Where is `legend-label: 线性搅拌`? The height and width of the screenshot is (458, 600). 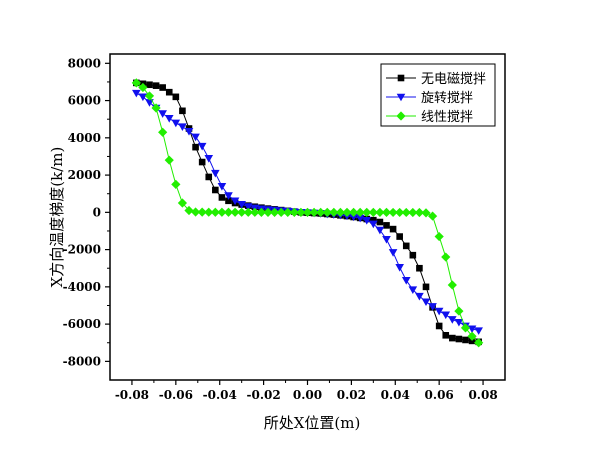
legend-label: 线性搅拌 is located at coordinates (447, 117).